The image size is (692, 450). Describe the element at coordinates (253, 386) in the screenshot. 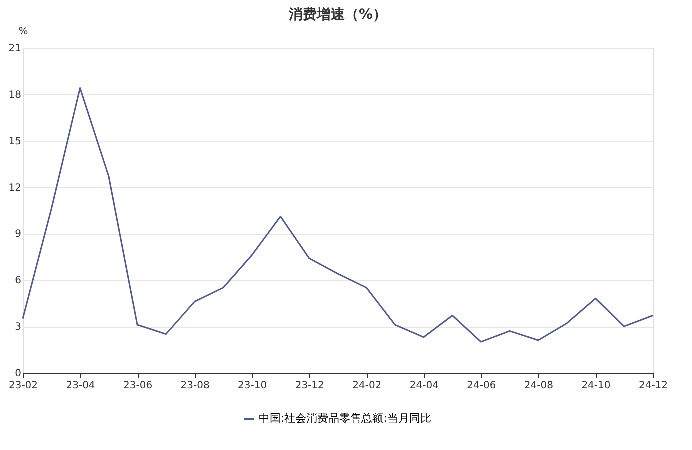

I see `x-tick-label: 23-10` at that location.